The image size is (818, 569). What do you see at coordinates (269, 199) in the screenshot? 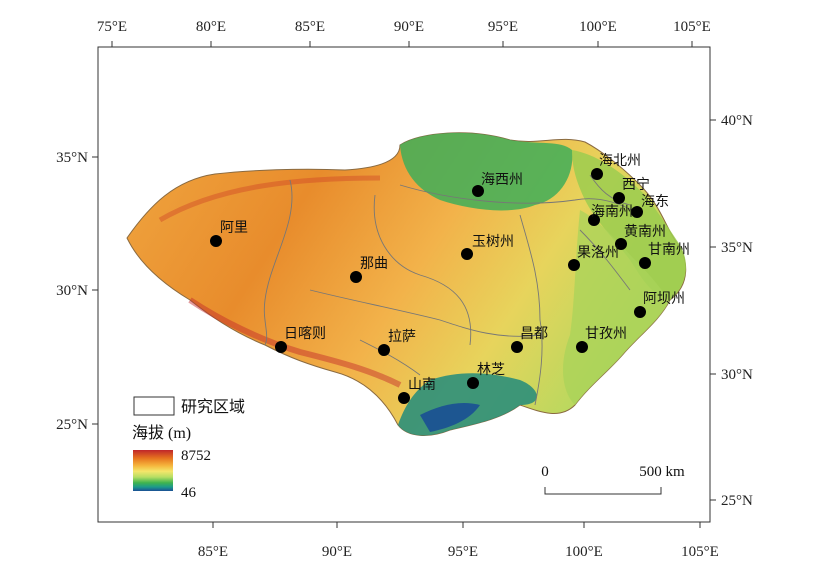
I see `kunlun-ridge` at bounding box center [269, 199].